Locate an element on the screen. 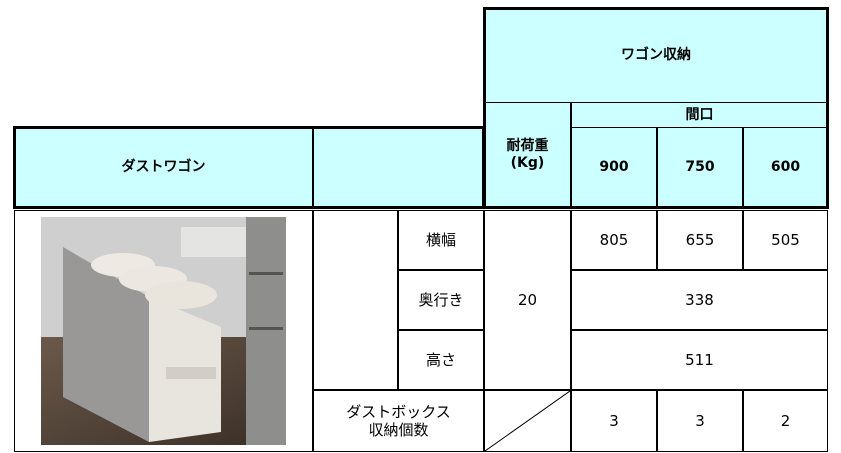 Image resolution: width=841 pixels, height=453 pixels. value-cell: 655 is located at coordinates (700, 240).